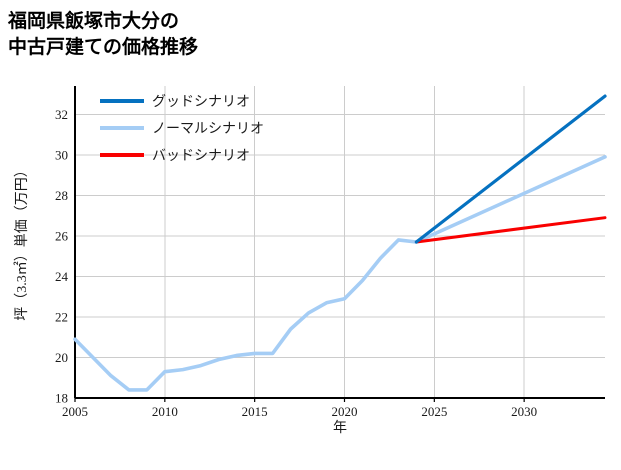 This screenshot has height=470, width=621. I want to click on legend-label: バッドシナリオ, so click(201, 156).